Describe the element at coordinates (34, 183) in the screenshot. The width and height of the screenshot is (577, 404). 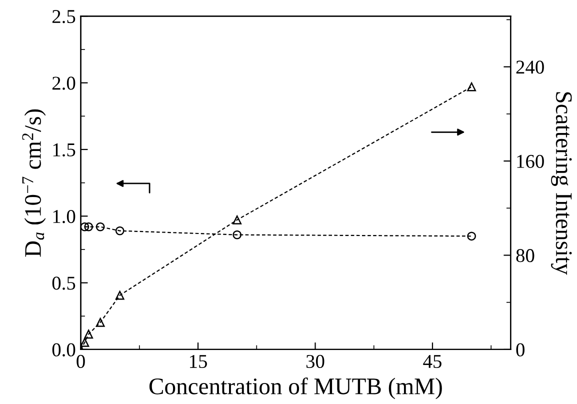
I see `y-axis-title: D$_{a}$ (10$^{−7}$ cm$^{2}$/s)` at that location.